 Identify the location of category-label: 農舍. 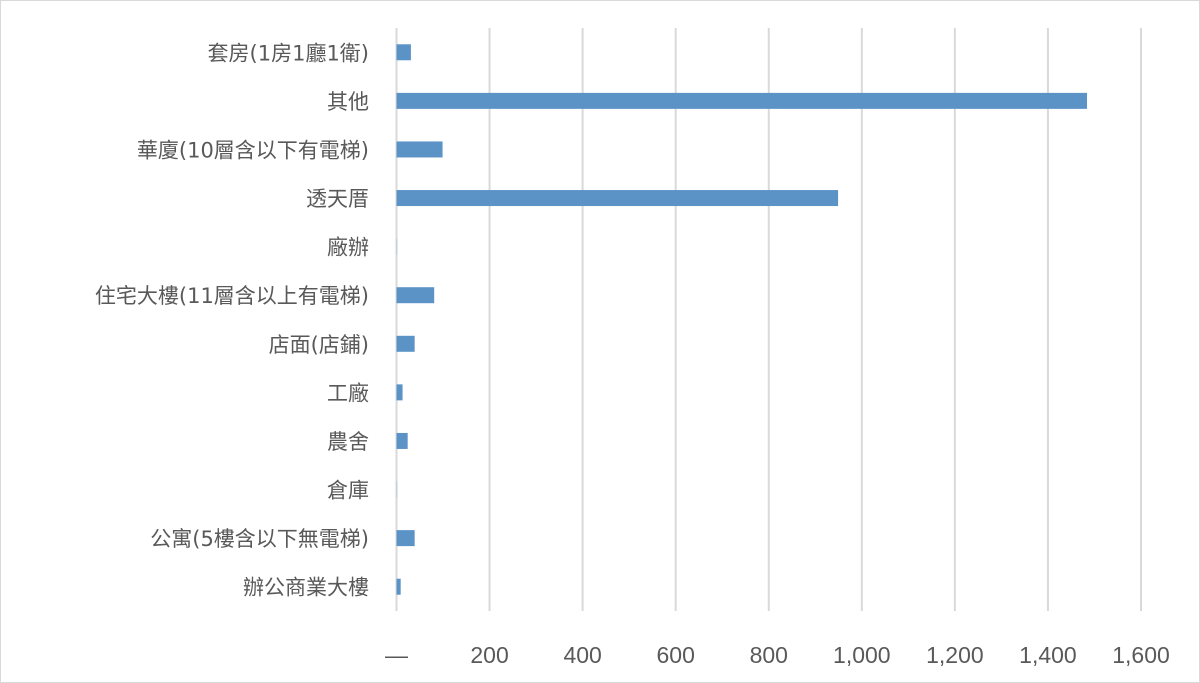
(348, 442).